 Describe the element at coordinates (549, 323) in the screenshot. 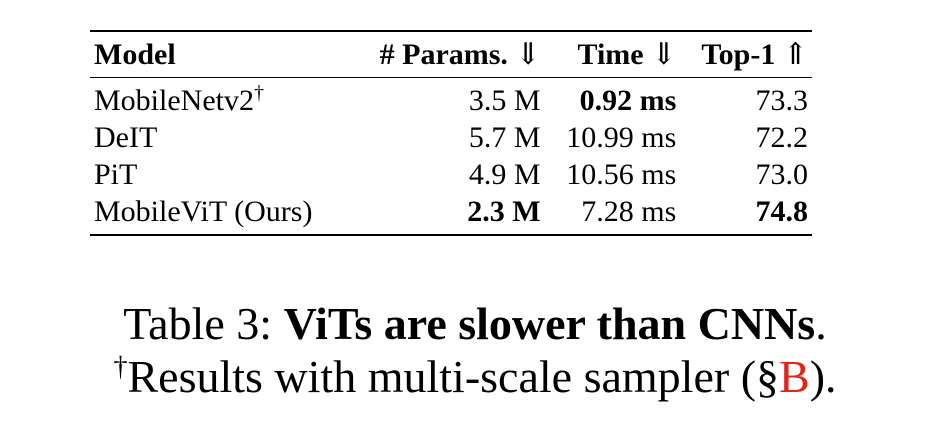

I see `caption-bold-title: ViTs are slower than CNNs` at that location.